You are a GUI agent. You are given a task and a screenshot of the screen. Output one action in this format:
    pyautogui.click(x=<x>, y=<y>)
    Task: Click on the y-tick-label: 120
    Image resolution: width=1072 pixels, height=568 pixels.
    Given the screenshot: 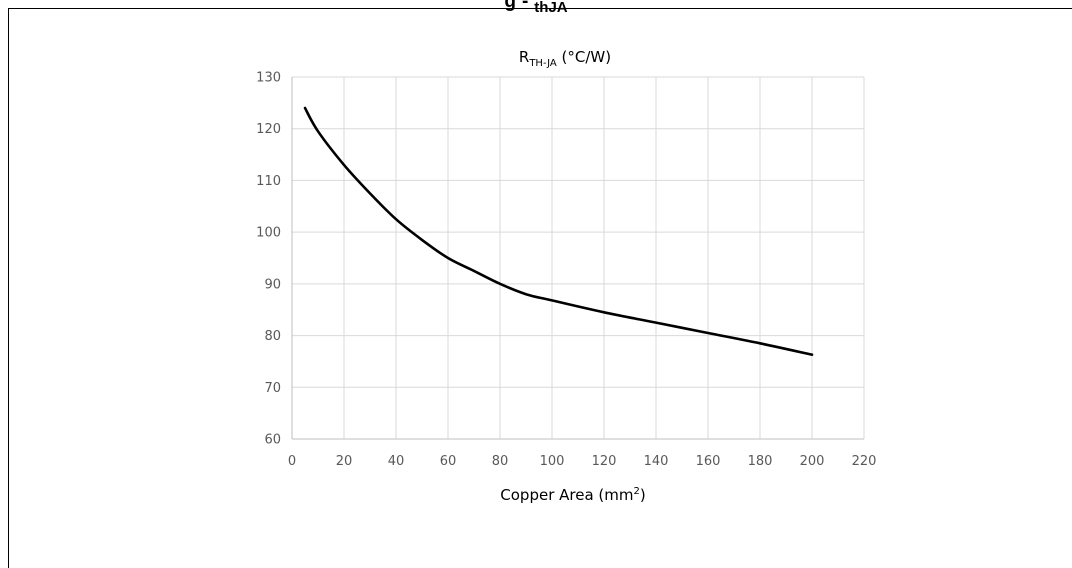 What is the action you would take?
    pyautogui.click(x=268, y=129)
    